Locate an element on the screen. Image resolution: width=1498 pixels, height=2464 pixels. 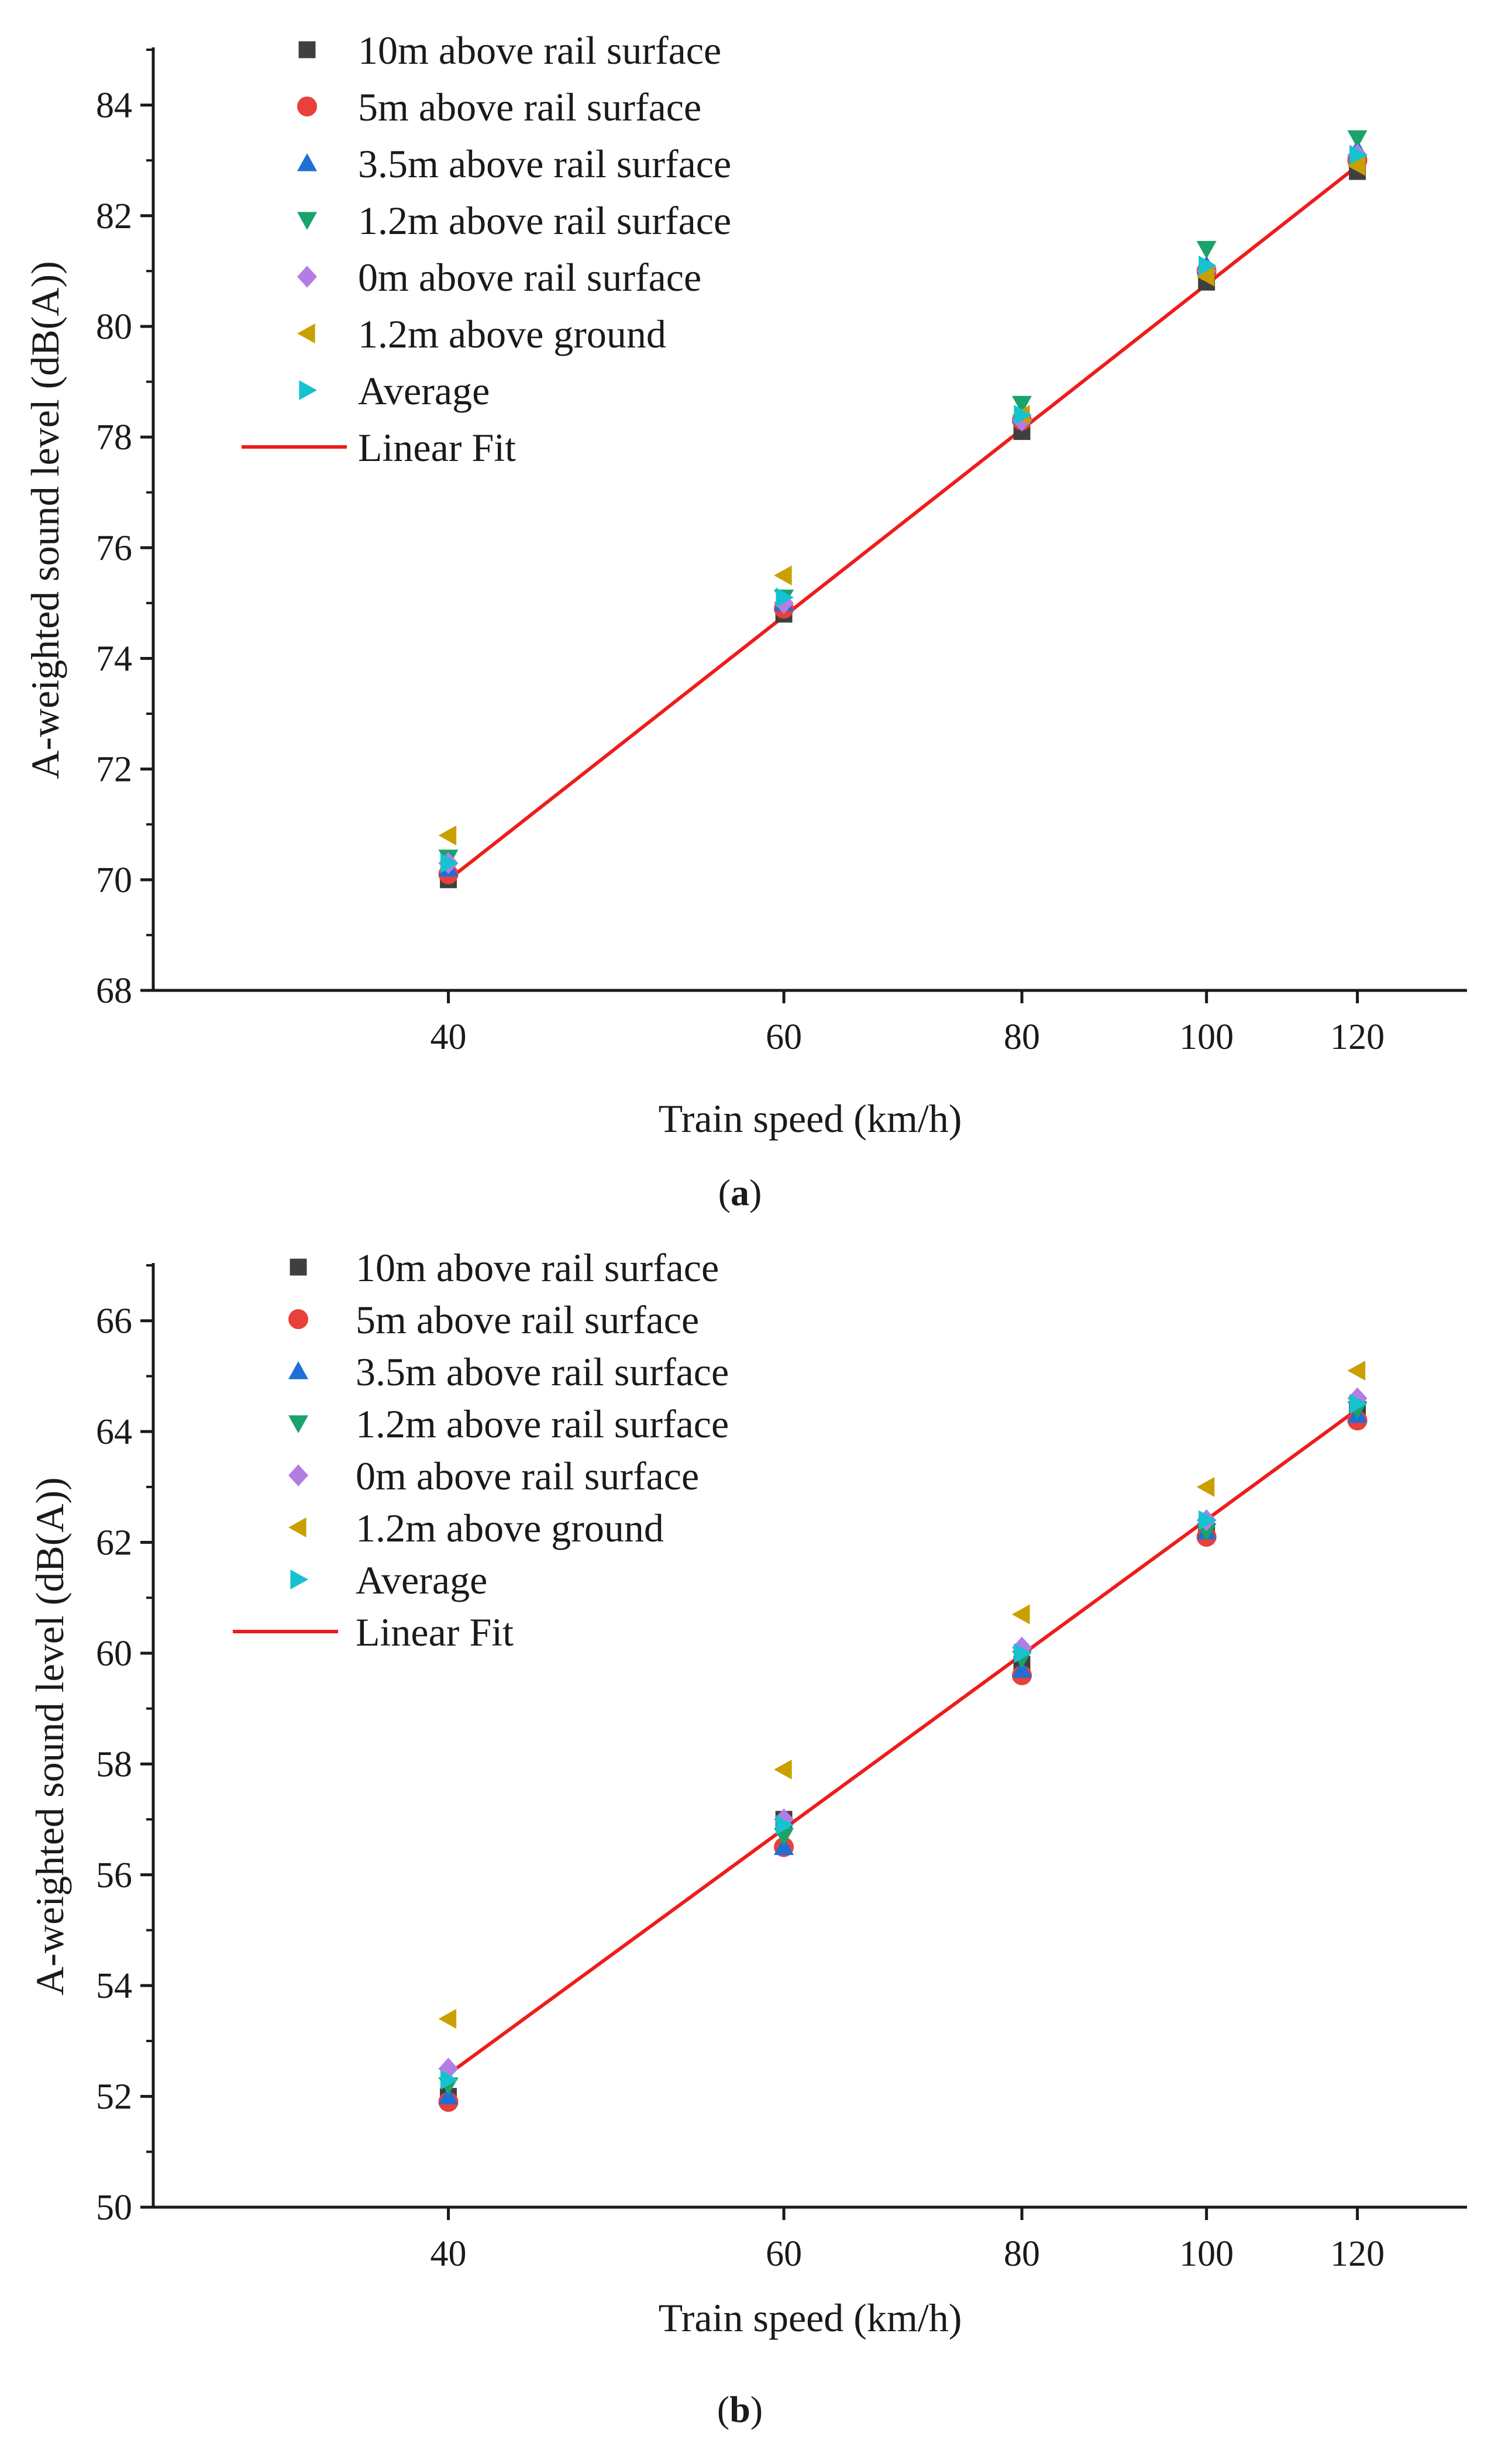
y-axis-ticks: 68 70 72 74 76 78 80 82 84 is located at coordinates (125, 530).